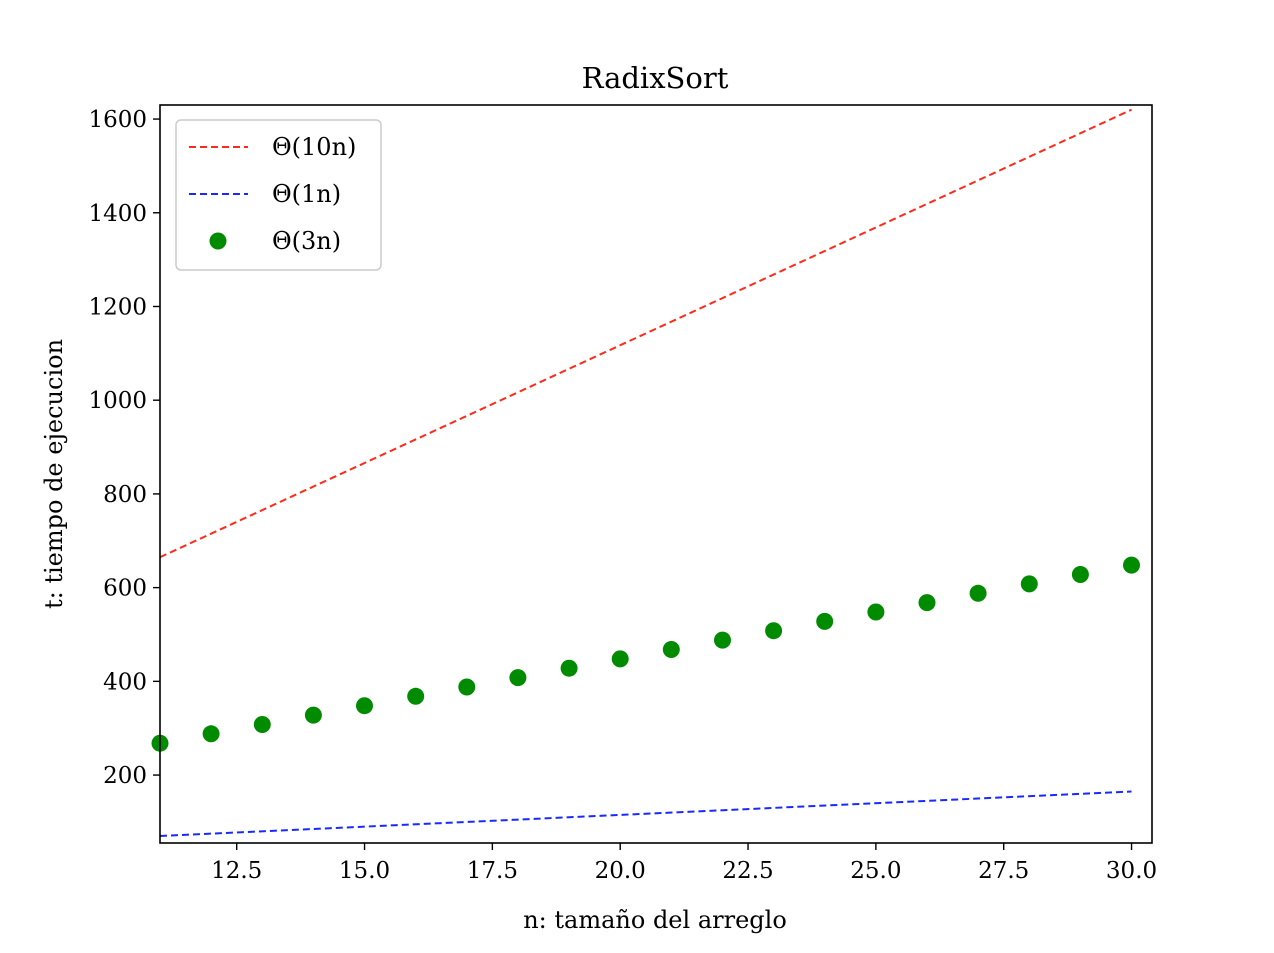 The width and height of the screenshot is (1274, 953). Describe the element at coordinates (1131, 871) in the screenshot. I see `x-tick-label: 30.0` at that location.